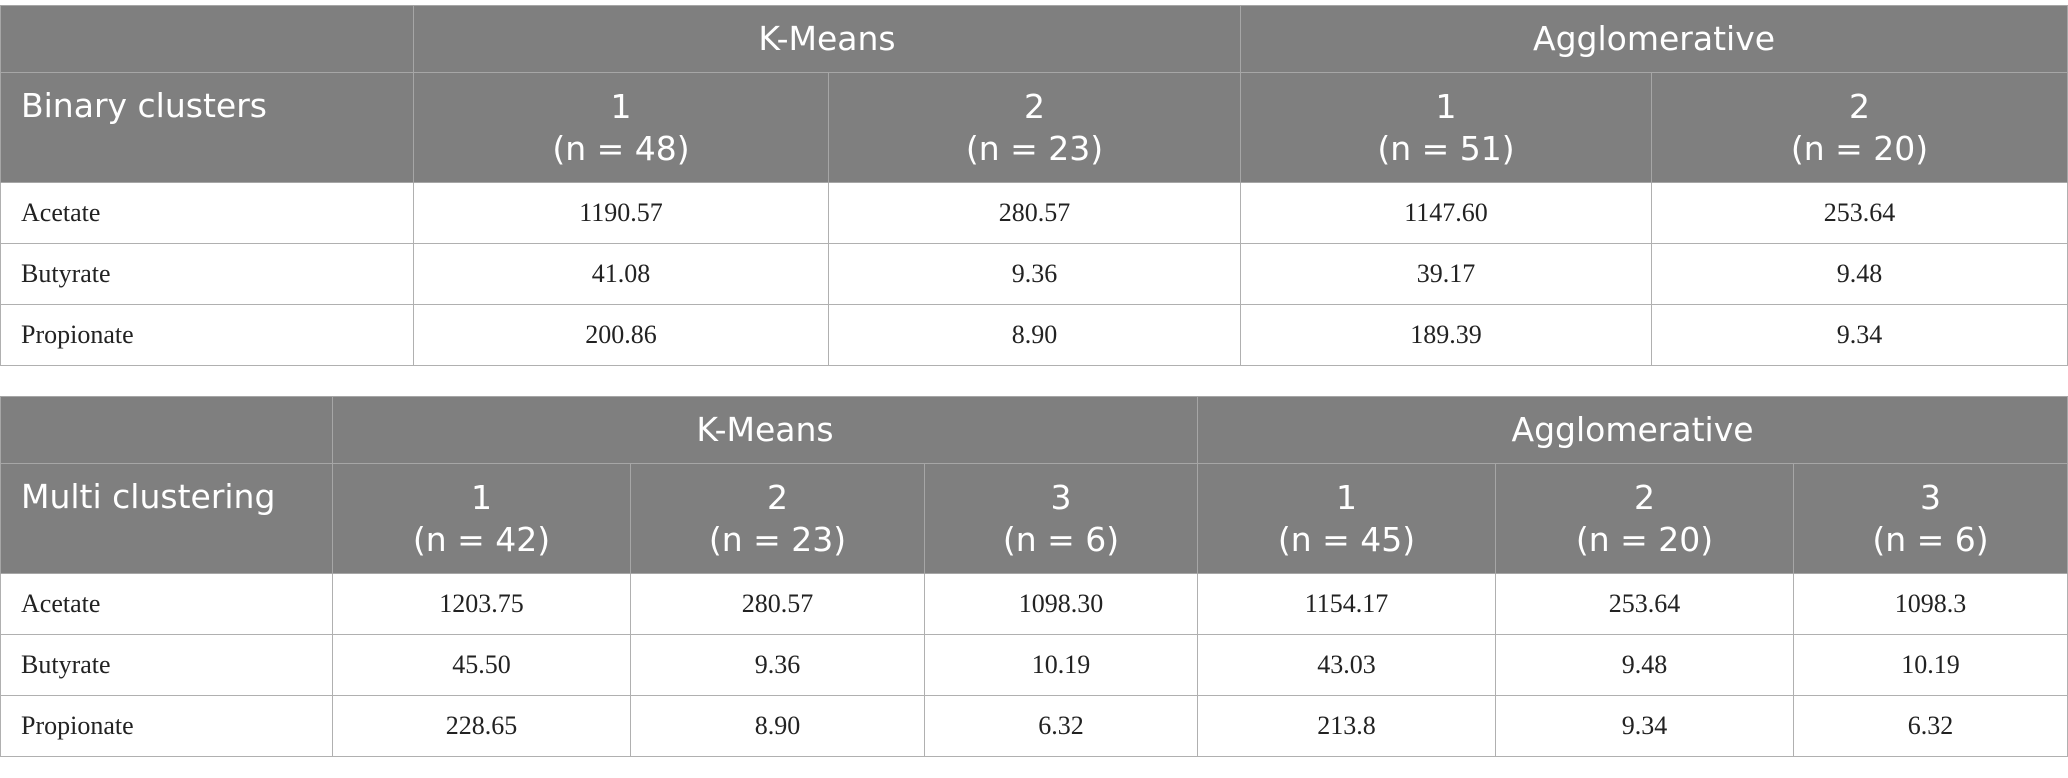  I want to click on cell: 200.86, so click(621, 335).